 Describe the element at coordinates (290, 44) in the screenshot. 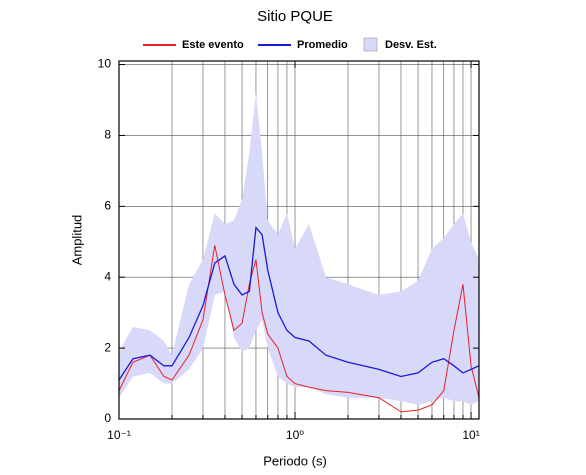

I see `legend: Este evento Promedio Desv. Est.` at that location.